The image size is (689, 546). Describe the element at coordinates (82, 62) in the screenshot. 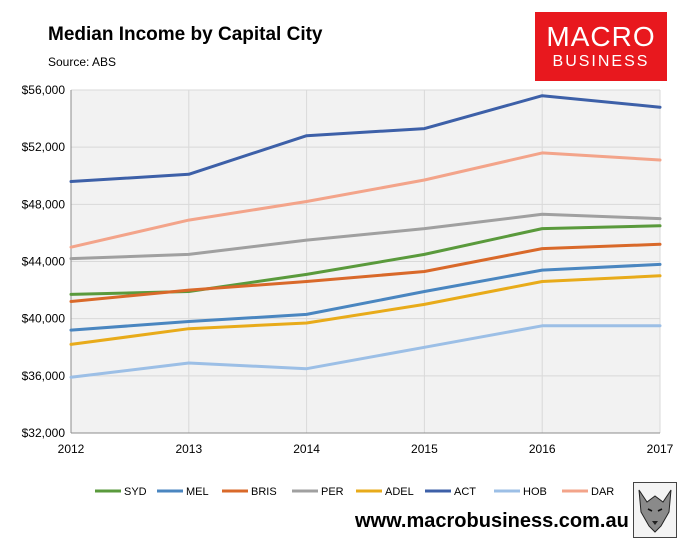

I see `chart-subtitle: Source: ABS` at that location.